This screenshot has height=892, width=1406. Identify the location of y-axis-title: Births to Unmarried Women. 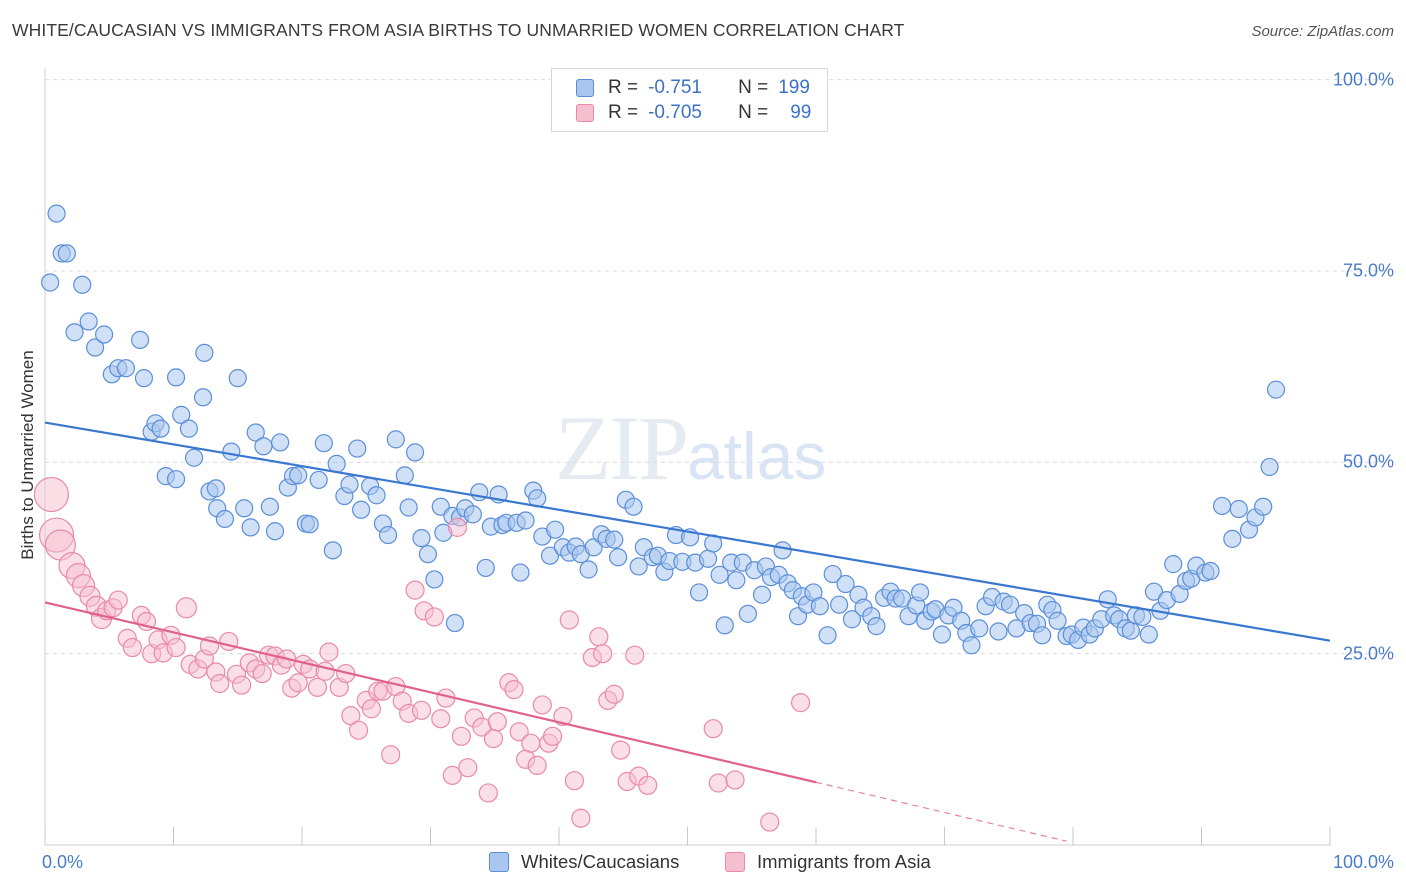
(27, 455).